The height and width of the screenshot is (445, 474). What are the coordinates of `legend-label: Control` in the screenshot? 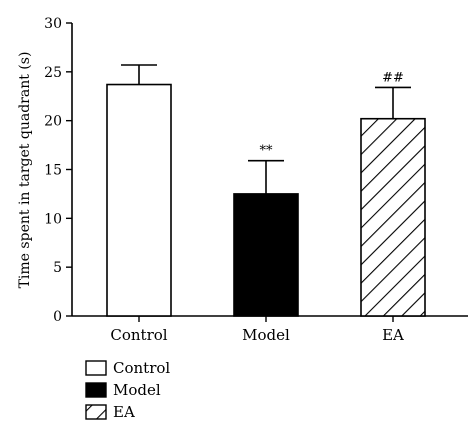 It's located at (141, 368).